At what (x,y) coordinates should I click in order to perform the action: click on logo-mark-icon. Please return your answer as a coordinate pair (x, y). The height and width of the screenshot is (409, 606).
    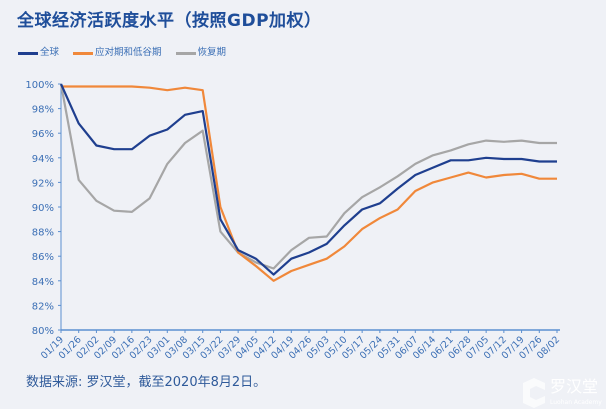
    Looking at the image, I should click on (534, 393).